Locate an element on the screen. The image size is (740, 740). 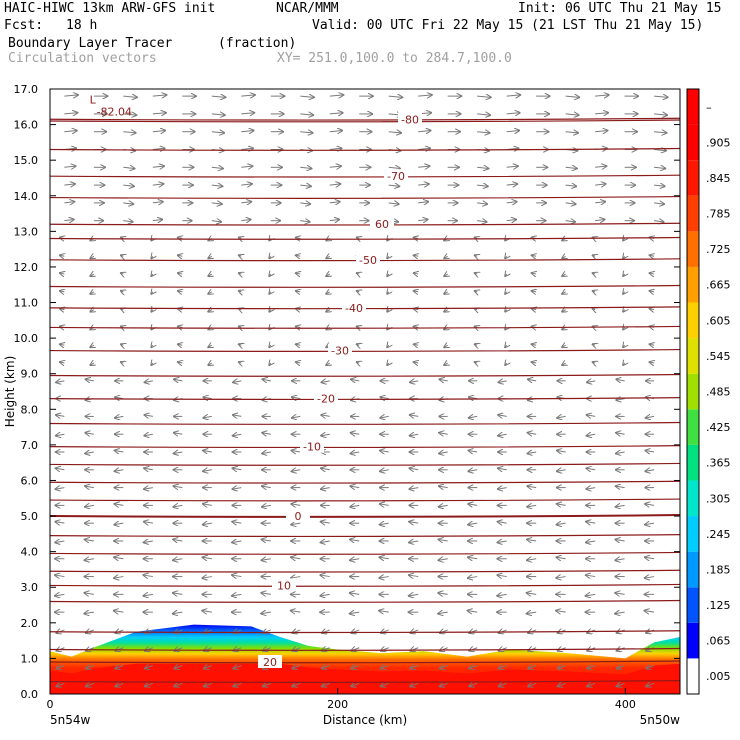
colorbar-label: .365 is located at coordinates (718, 463).